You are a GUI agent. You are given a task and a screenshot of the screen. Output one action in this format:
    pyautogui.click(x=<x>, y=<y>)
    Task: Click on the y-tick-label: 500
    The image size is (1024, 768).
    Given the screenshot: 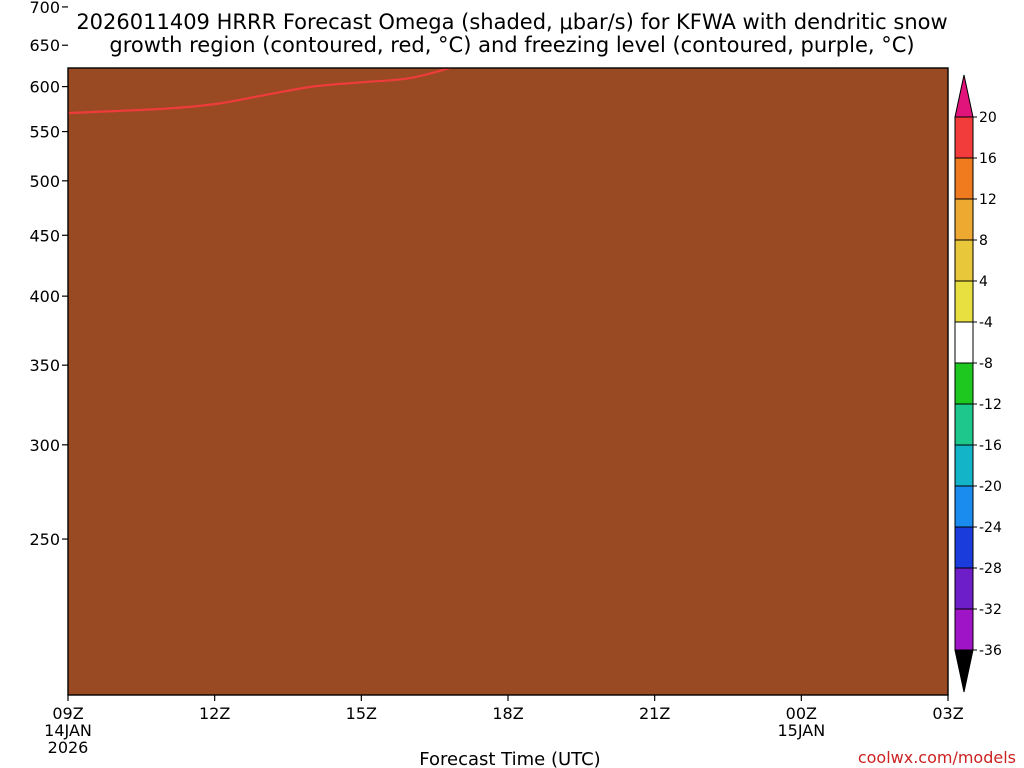 What is the action you would take?
    pyautogui.click(x=44, y=181)
    